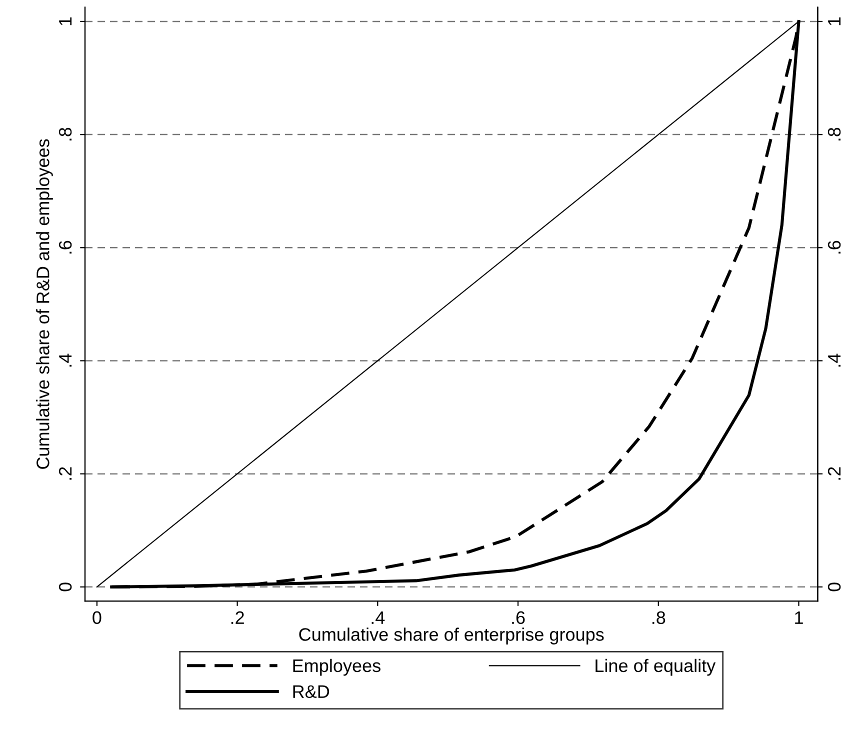 Image resolution: width=850 pixels, height=733 pixels. What do you see at coordinates (65, 247) in the screenshot?
I see `y-tick-label: .6` at bounding box center [65, 247].